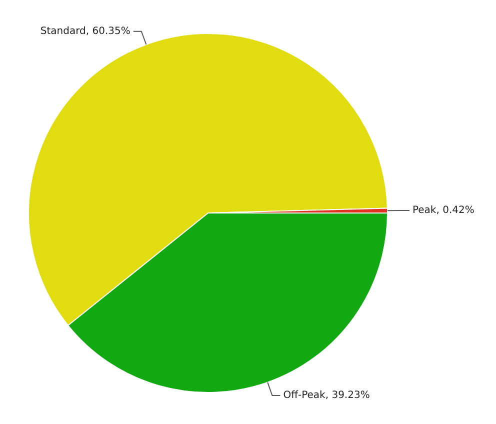 This screenshot has height=424, width=496. I want to click on slice-label: Peak, 0.42%, so click(443, 210).